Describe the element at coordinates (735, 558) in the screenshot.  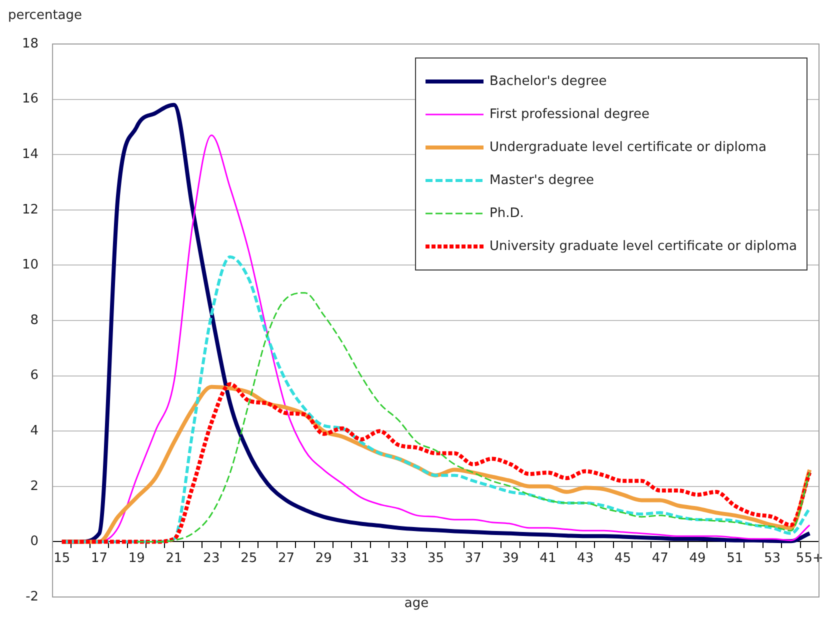
I see `x-tick-label: 51` at that location.